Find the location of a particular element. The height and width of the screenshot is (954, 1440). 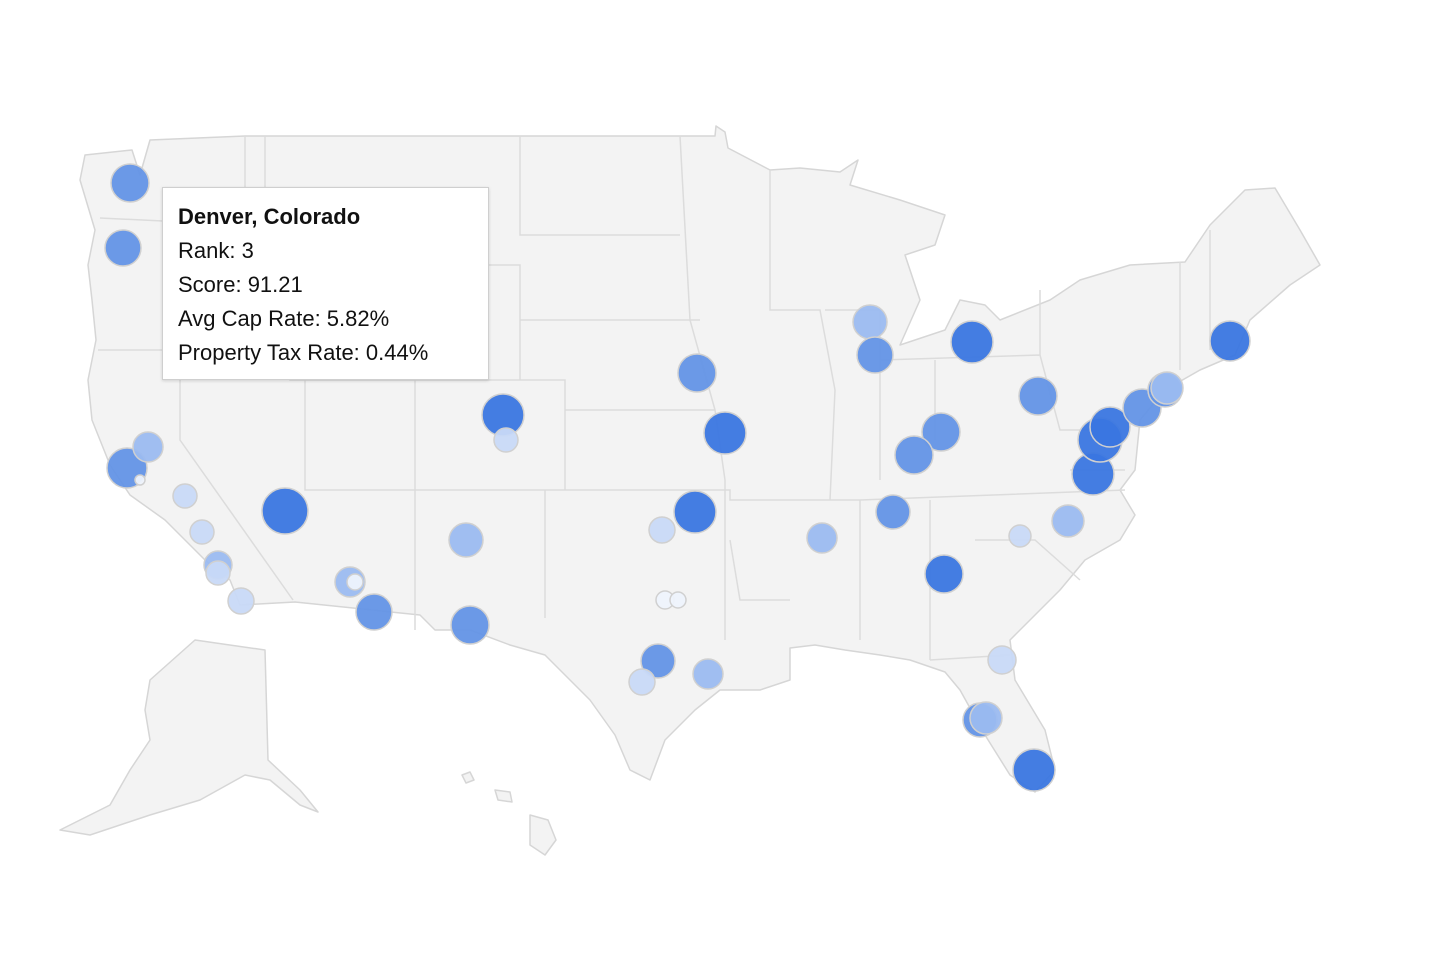

tooltip-row: Avg Cap Rate: 5.82% is located at coordinates (284, 318).